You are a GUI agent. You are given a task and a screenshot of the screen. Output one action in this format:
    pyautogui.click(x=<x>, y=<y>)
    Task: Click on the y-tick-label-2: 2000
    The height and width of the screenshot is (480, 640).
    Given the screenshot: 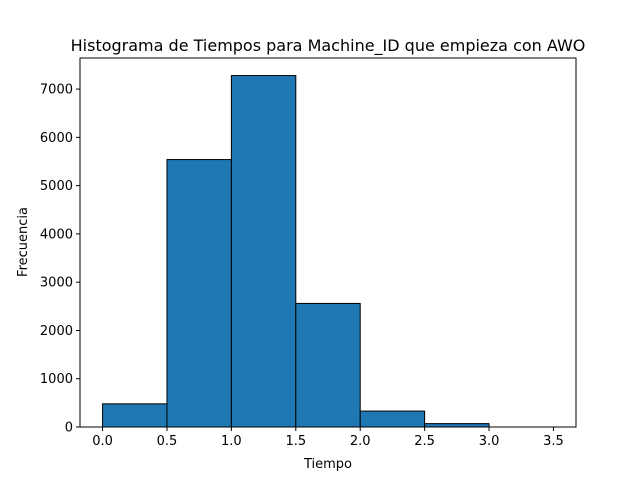 What is the action you would take?
    pyautogui.click(x=56, y=331)
    